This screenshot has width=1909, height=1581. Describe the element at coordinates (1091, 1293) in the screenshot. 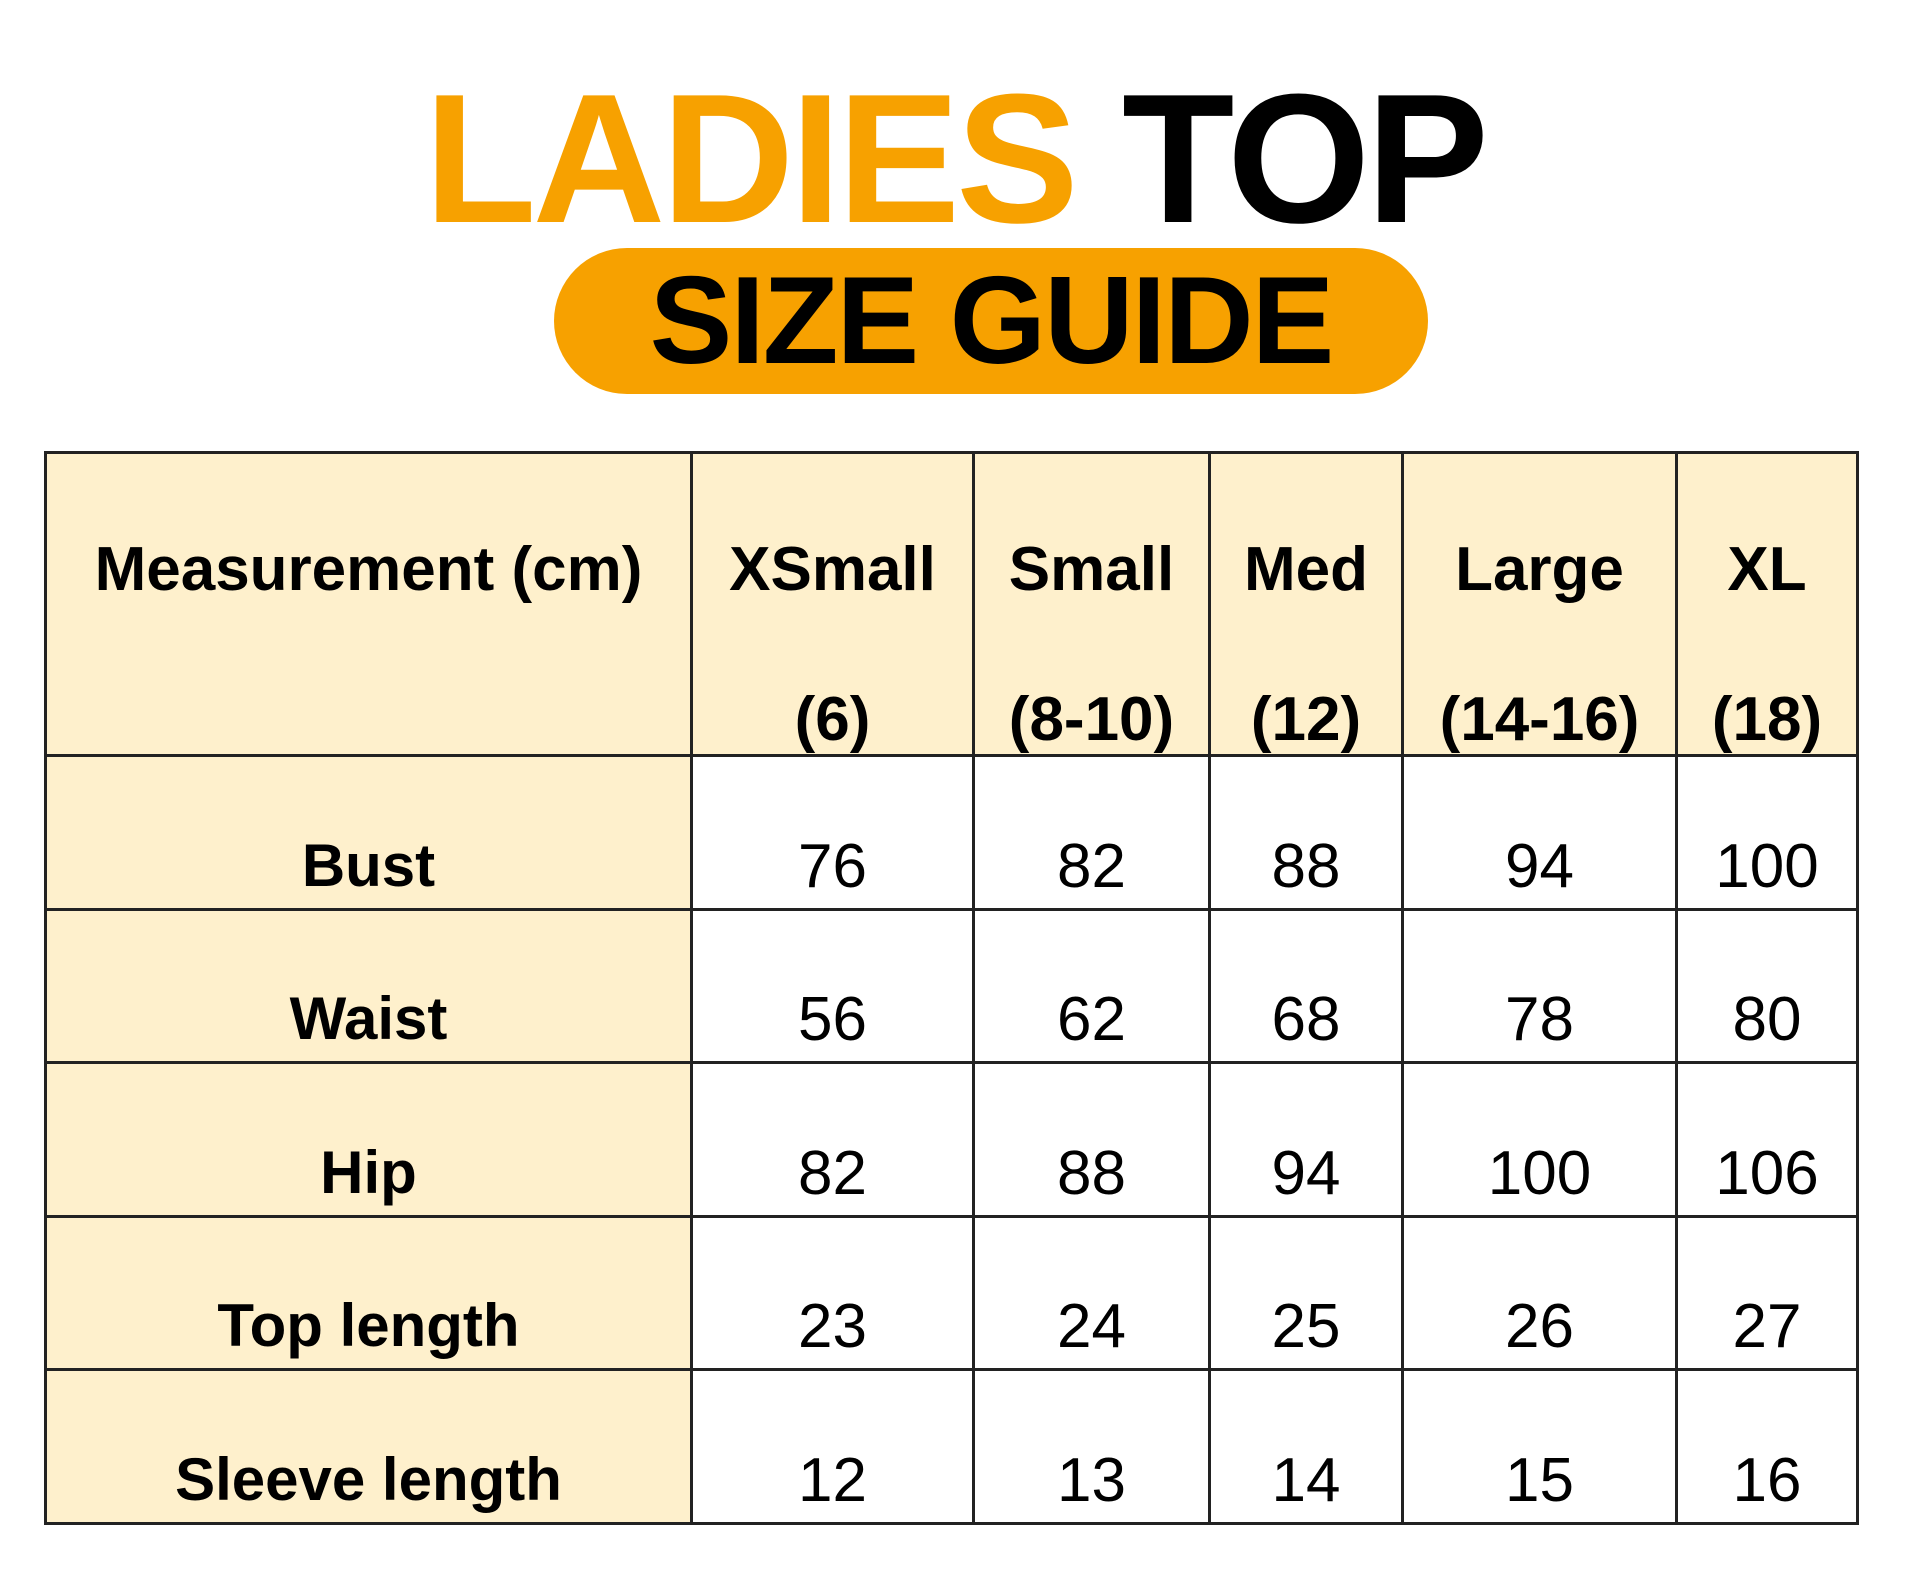

I see `table-cell: 24` at that location.